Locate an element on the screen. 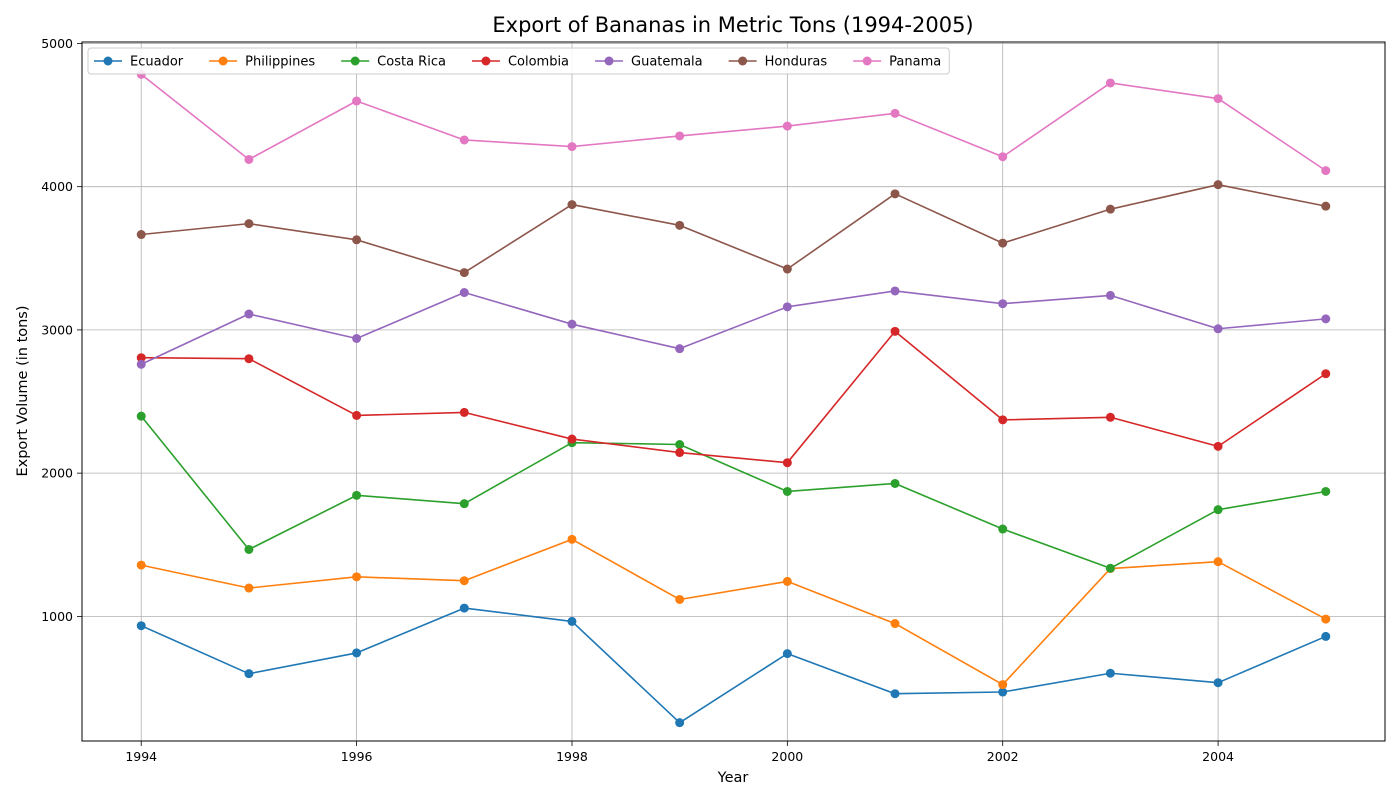 This screenshot has height=800, width=1400. x-tick-label: 2004 is located at coordinates (1218, 756).